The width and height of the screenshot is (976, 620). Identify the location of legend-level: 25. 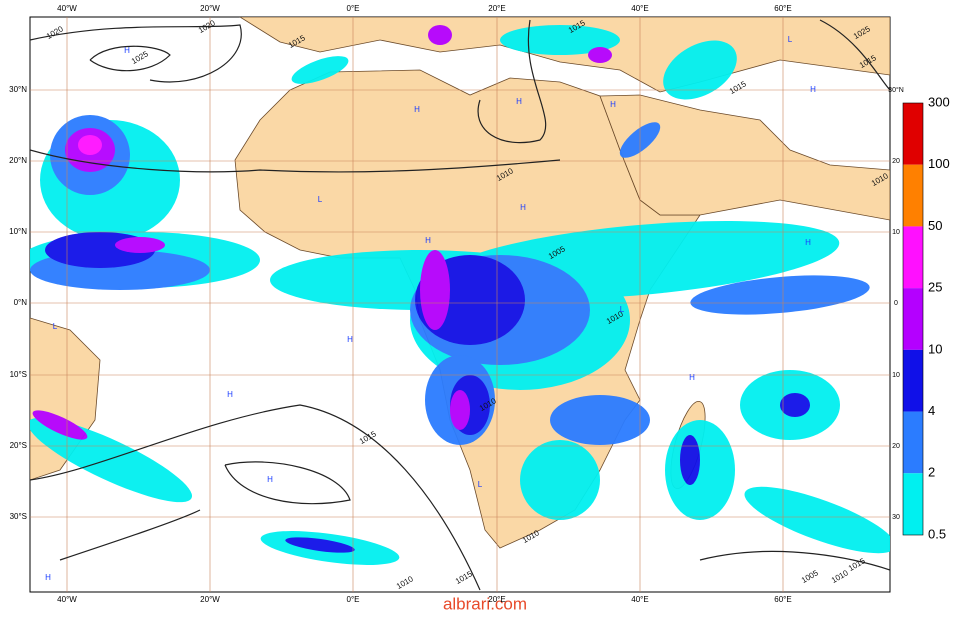
(935, 287).